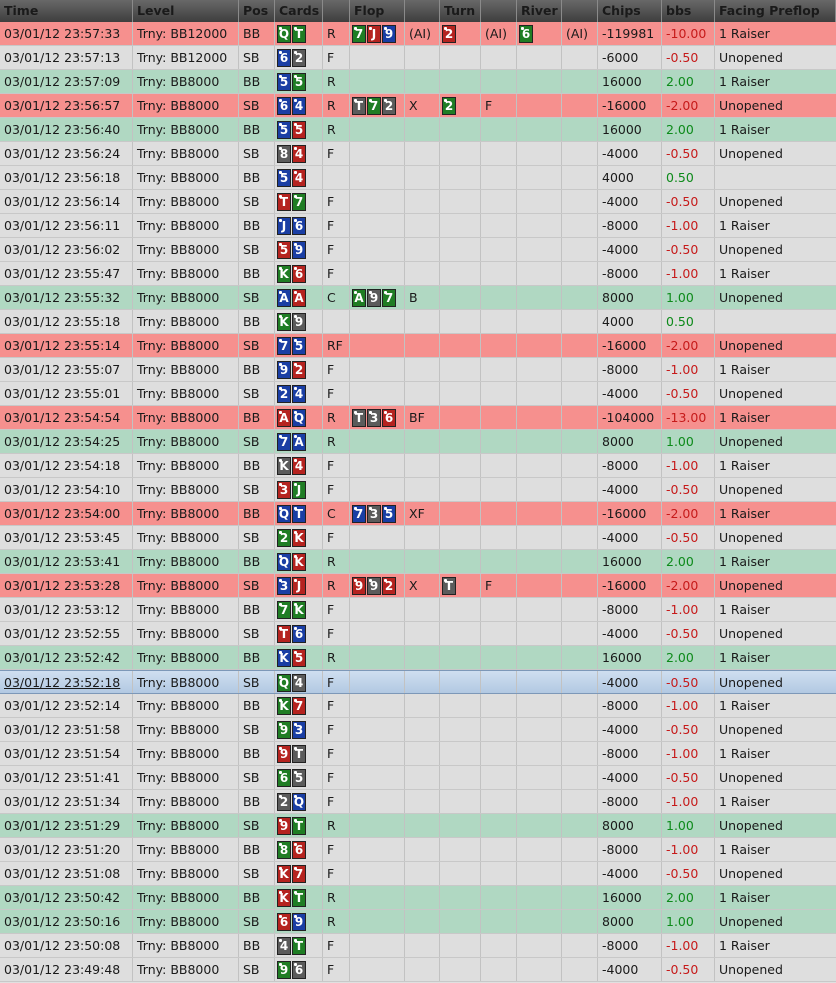  Describe the element at coordinates (299, 730) in the screenshot. I see `playing-card: 3` at that location.